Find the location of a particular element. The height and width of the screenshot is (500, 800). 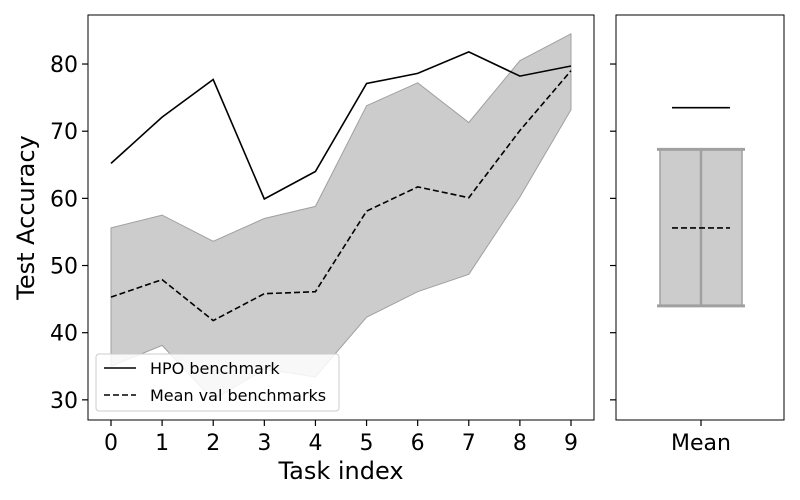

x-tick-label: 5 is located at coordinates (367, 443).